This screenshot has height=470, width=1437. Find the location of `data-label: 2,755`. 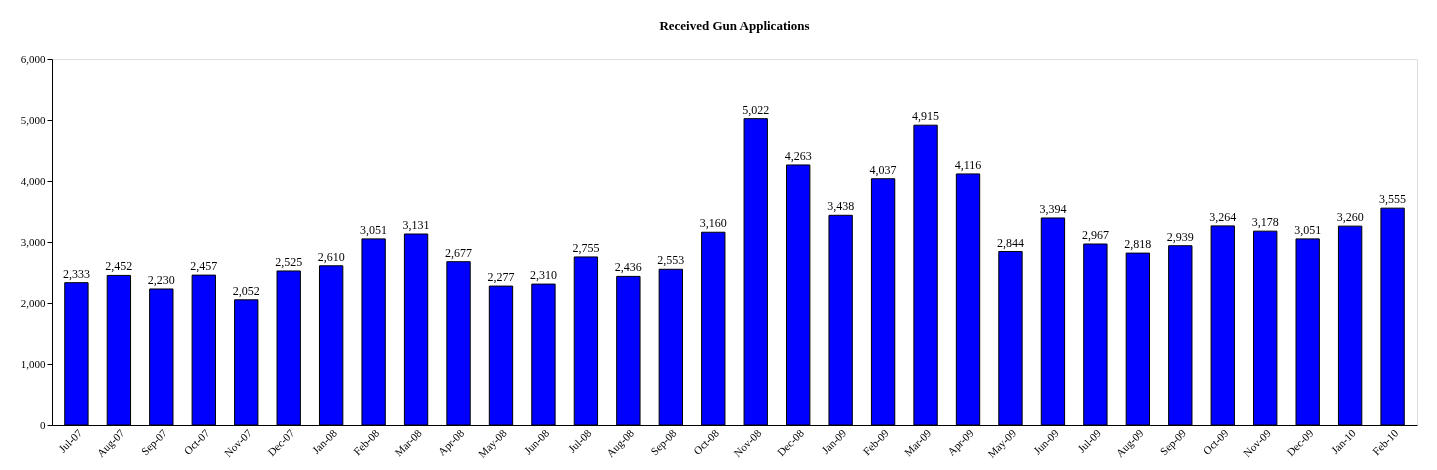

data-label: 2,755 is located at coordinates (586, 247).